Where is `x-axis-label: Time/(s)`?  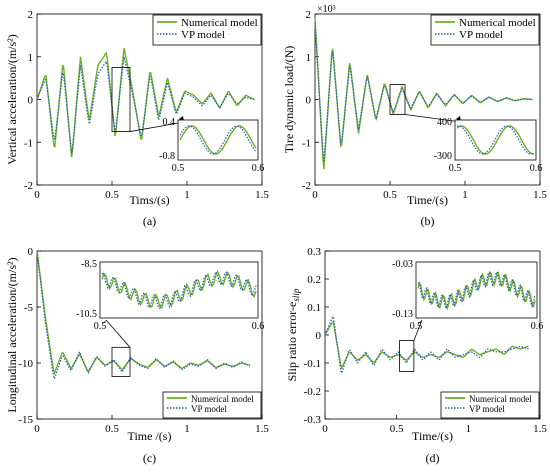
x-axis-label: Time/(s) is located at coordinates (432, 436).